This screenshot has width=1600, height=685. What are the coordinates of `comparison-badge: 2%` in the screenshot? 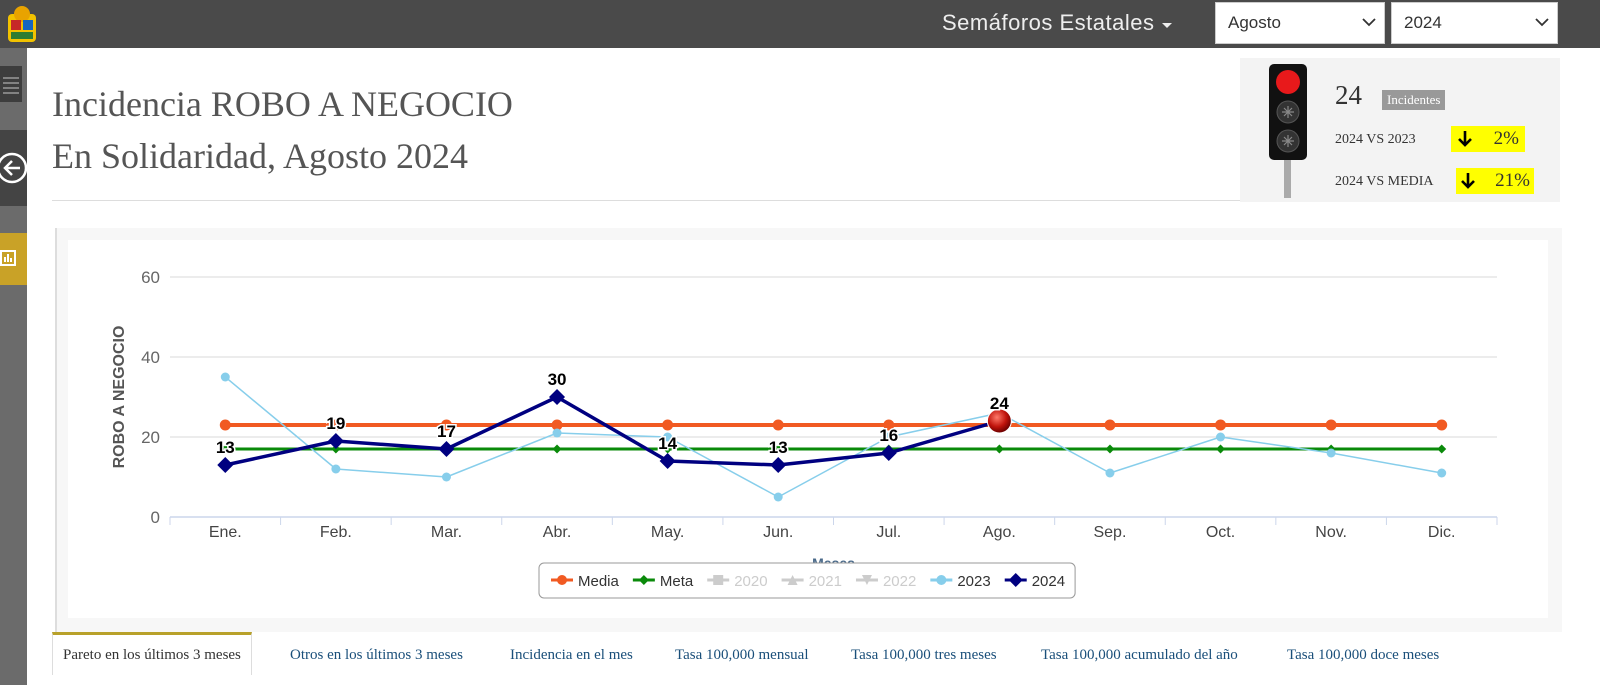 It's located at (1488, 139).